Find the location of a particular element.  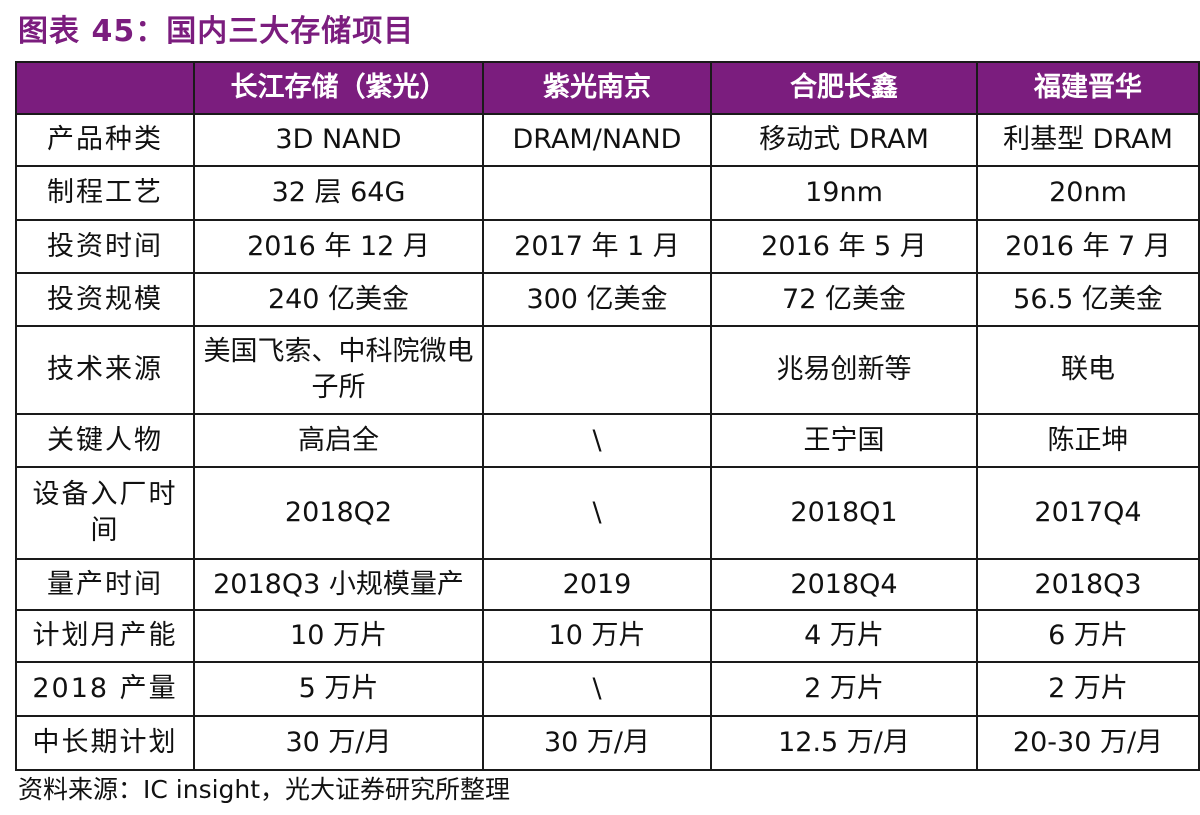

row-label: 2018 产量 is located at coordinates (105, 689).